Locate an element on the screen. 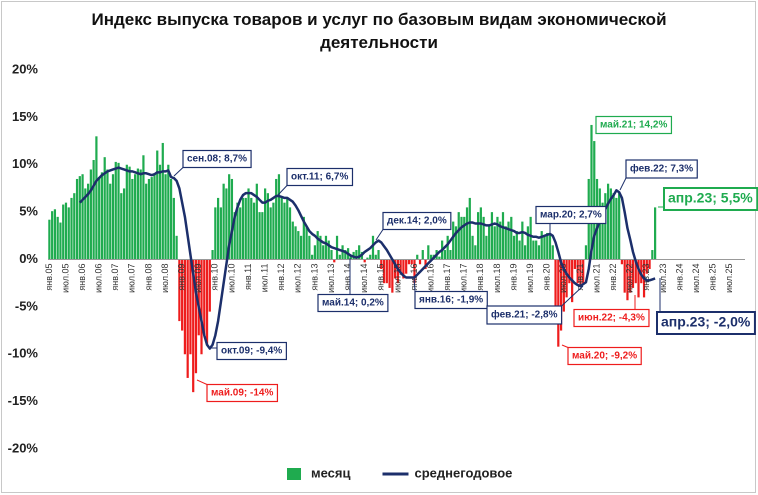  x-tick-label: янв.25 is located at coordinates (713, 277).